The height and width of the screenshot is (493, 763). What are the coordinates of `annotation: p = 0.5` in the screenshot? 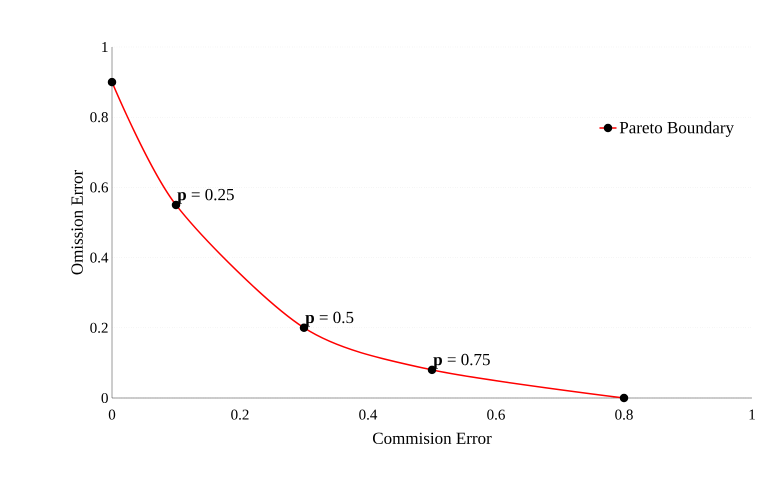 It's located at (329, 319).